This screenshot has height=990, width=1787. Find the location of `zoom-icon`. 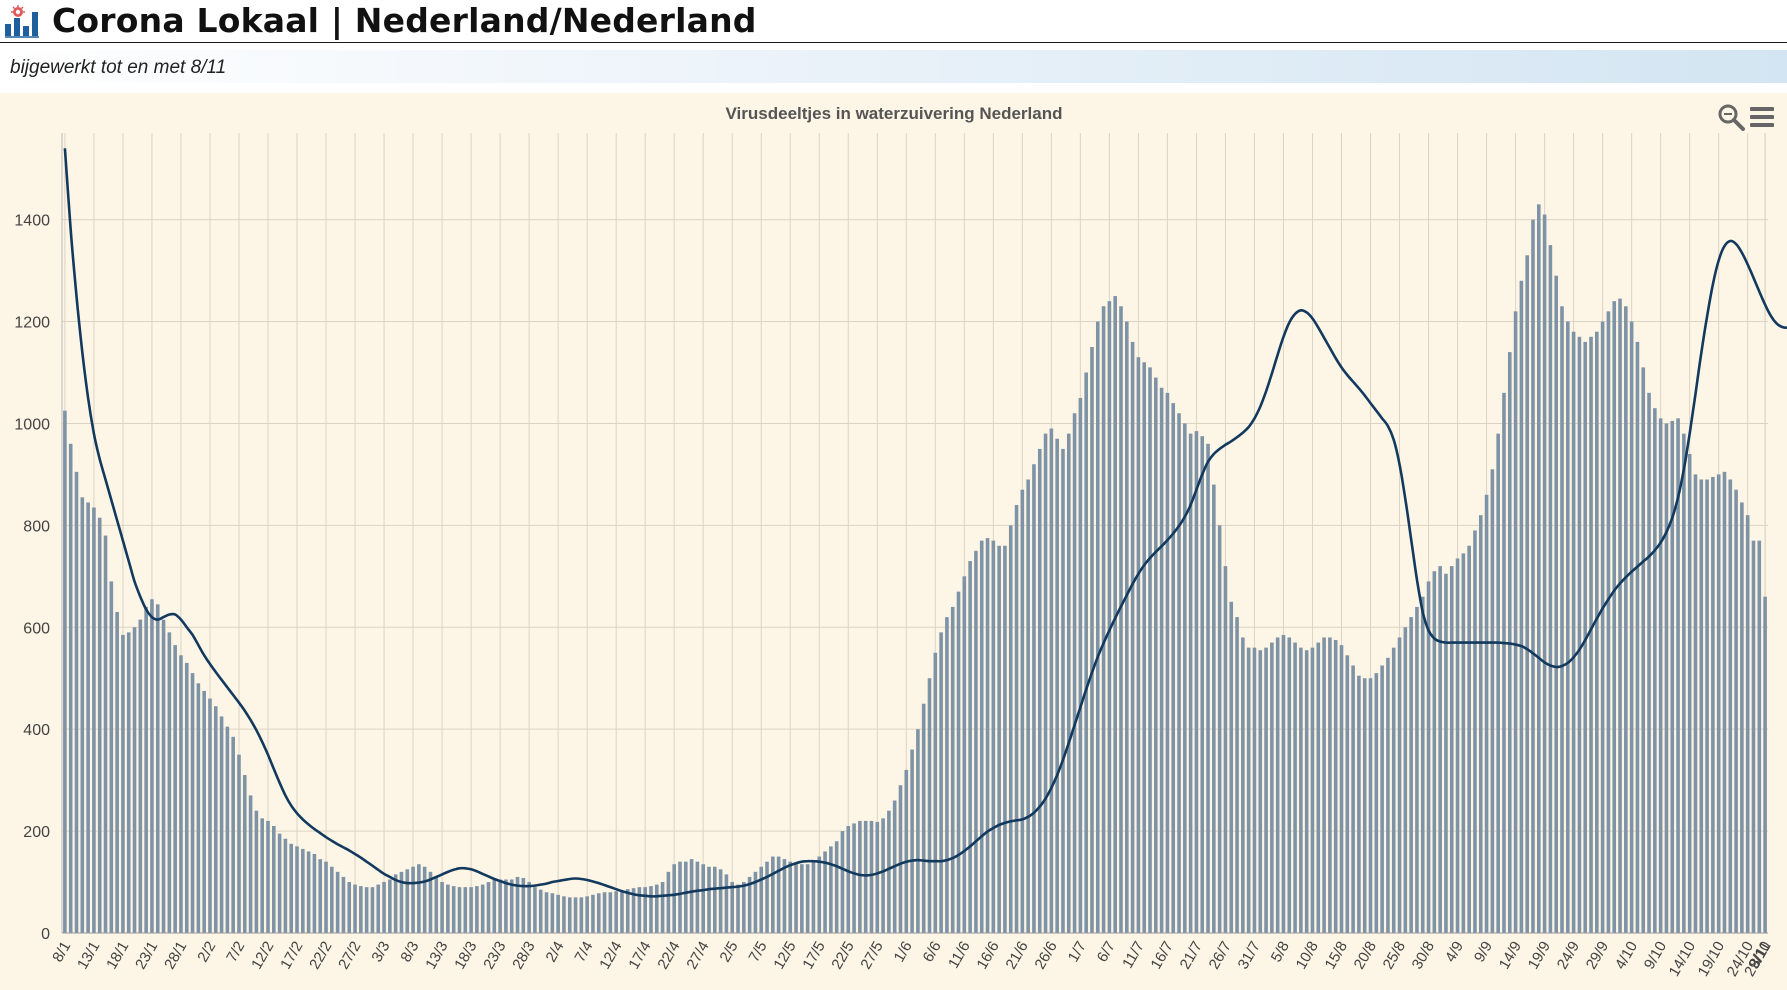

zoom-icon is located at coordinates (1731, 117).